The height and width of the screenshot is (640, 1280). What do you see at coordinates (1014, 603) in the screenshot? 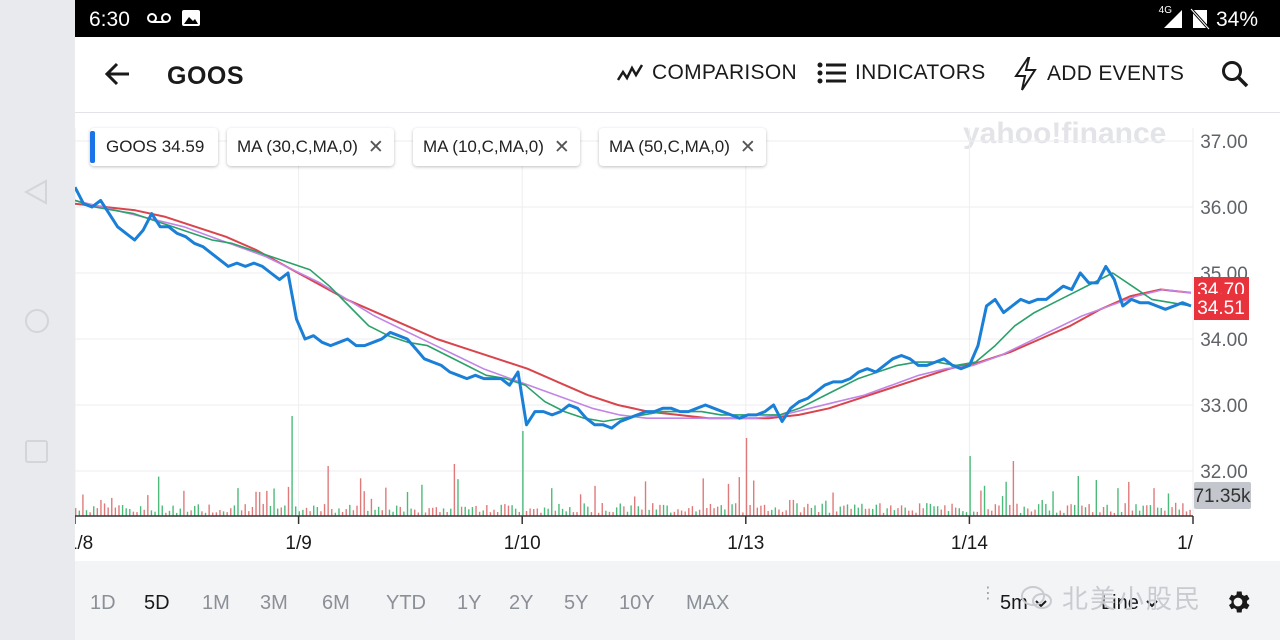
I see `interval-value: 5m` at bounding box center [1014, 603].